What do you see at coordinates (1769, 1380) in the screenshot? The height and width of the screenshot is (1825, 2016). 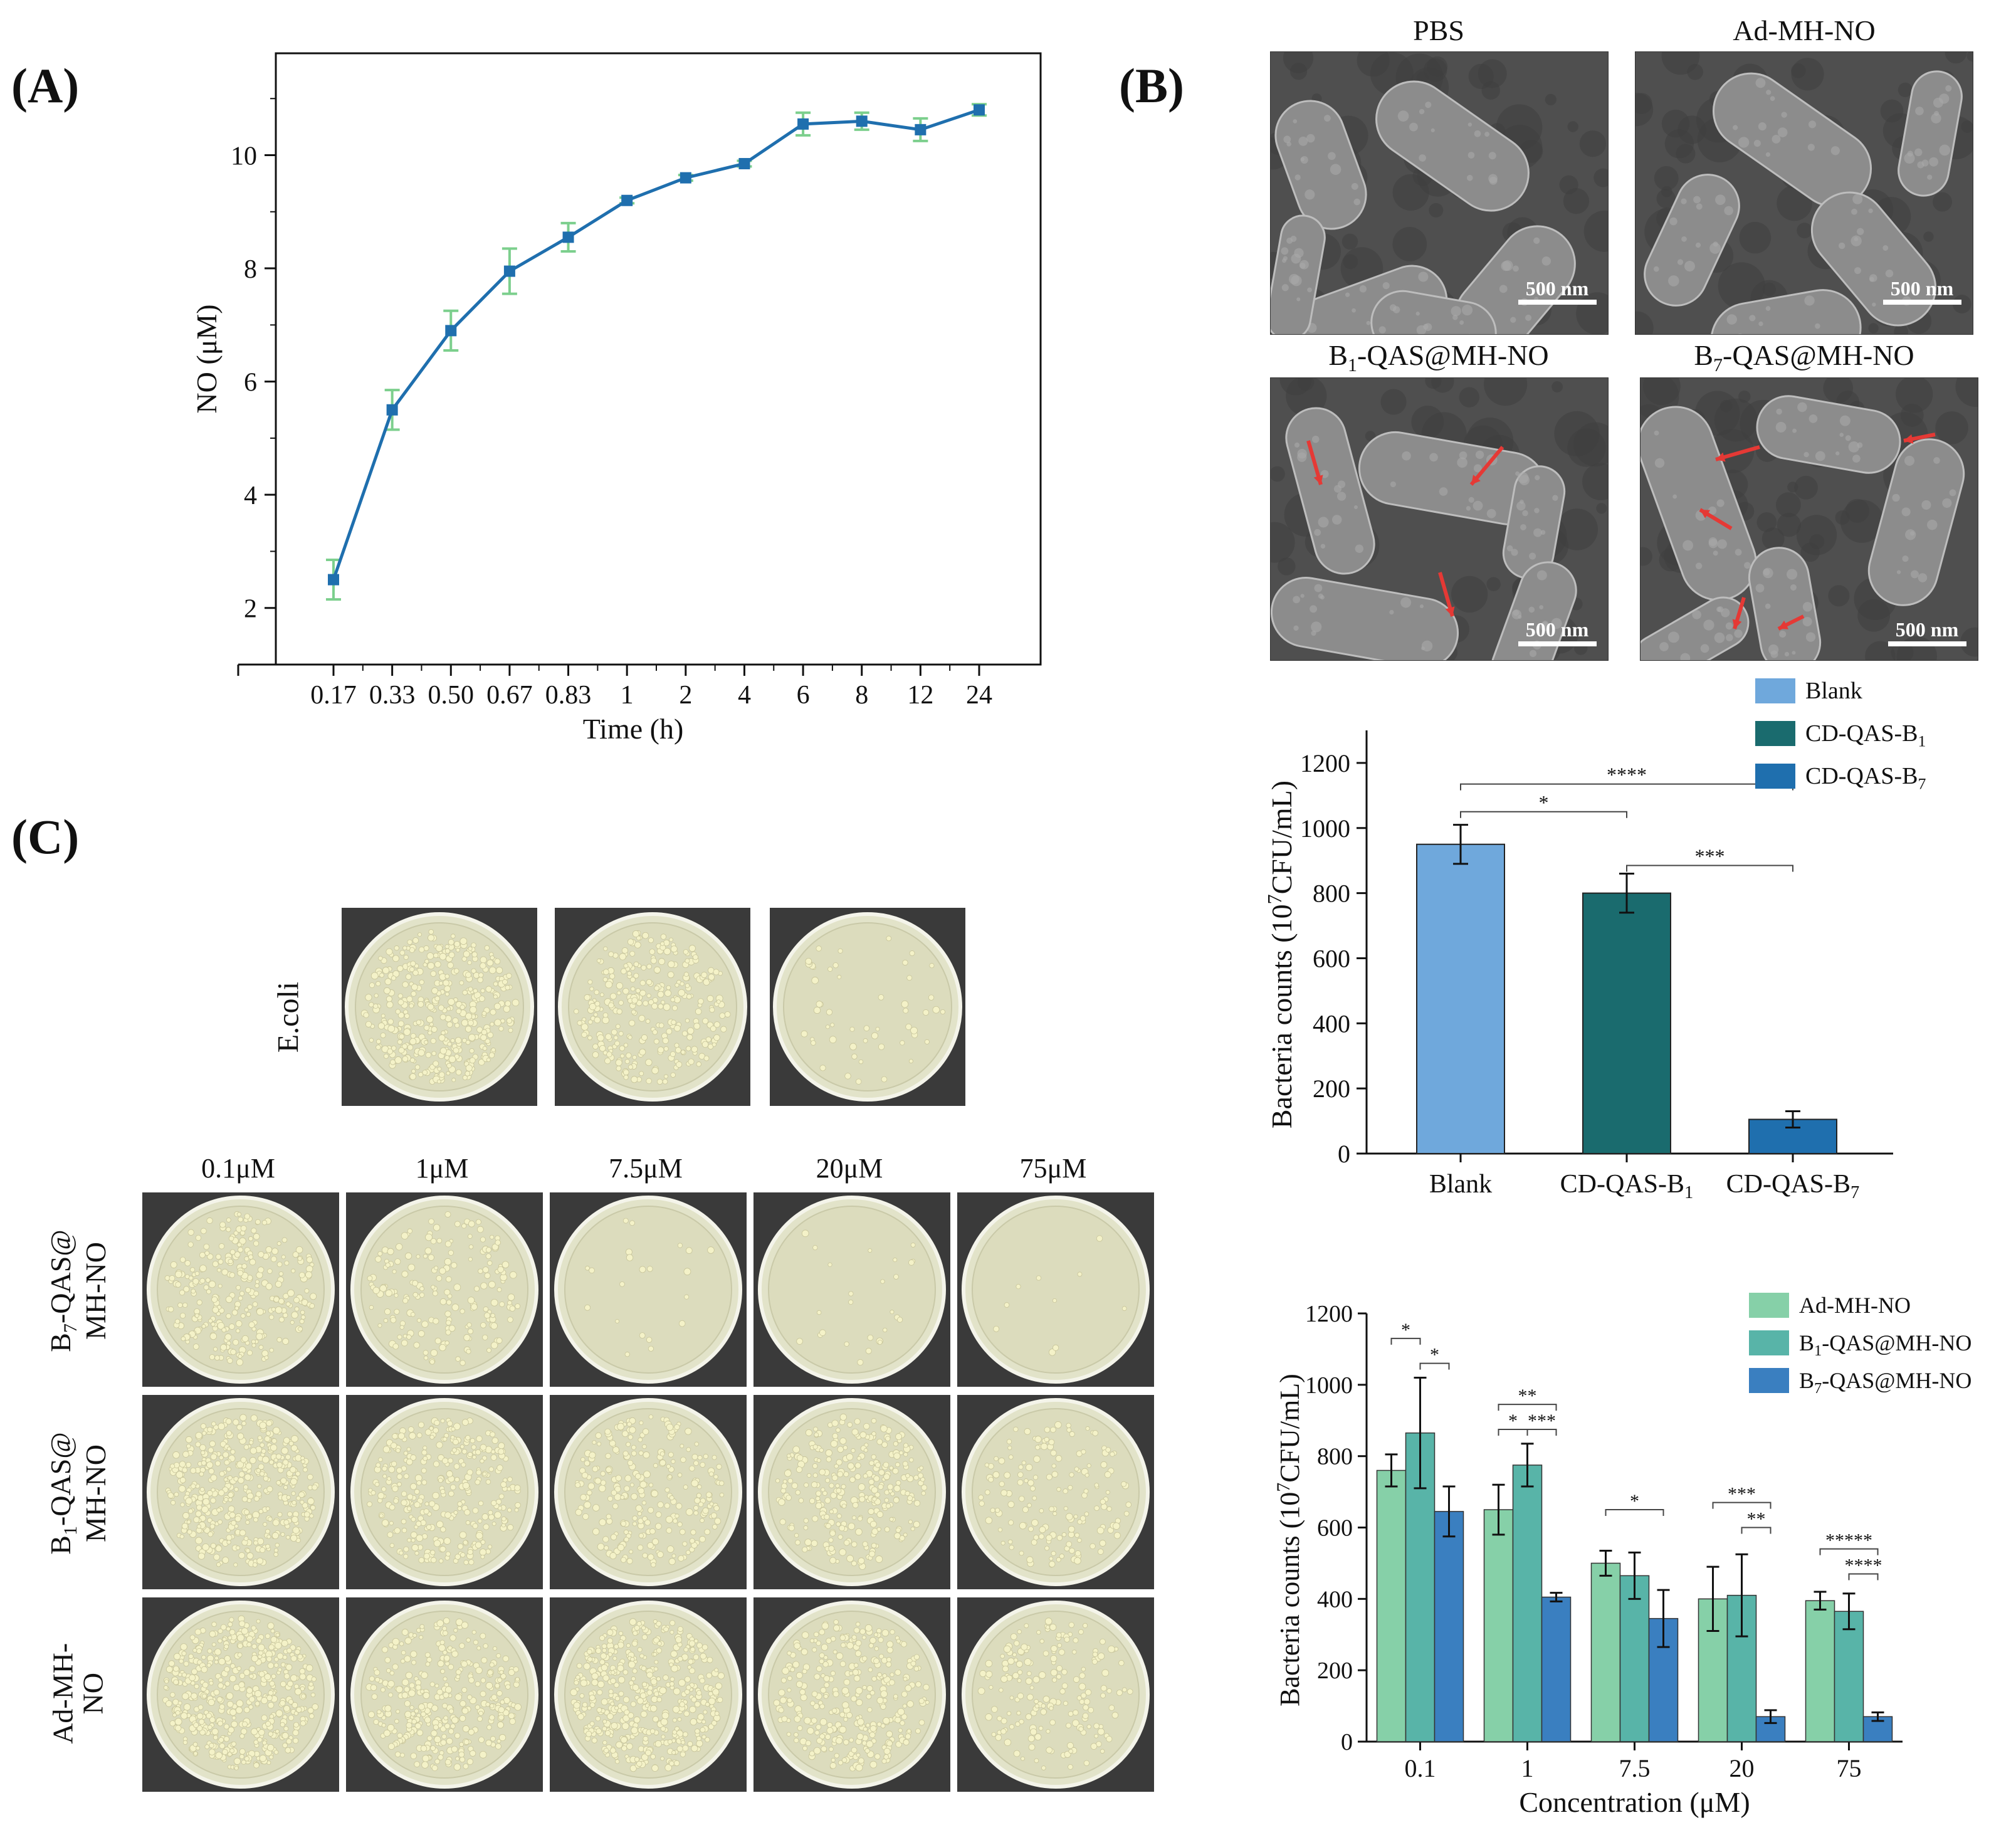 I see `legend-swatch` at bounding box center [1769, 1380].